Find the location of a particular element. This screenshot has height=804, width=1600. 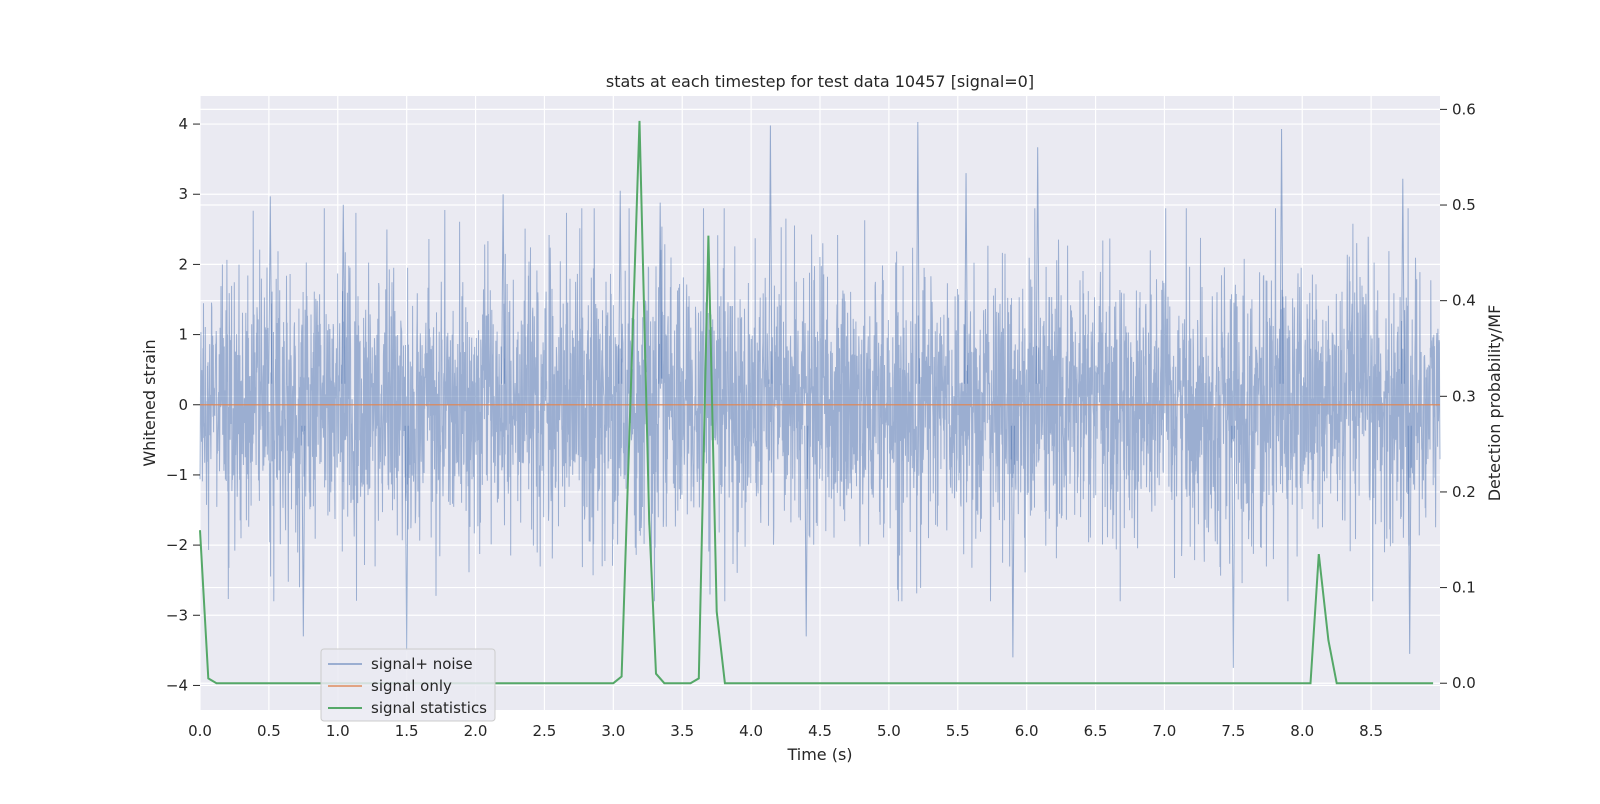

y-right-tick-label: 0.0 is located at coordinates (1464, 683).